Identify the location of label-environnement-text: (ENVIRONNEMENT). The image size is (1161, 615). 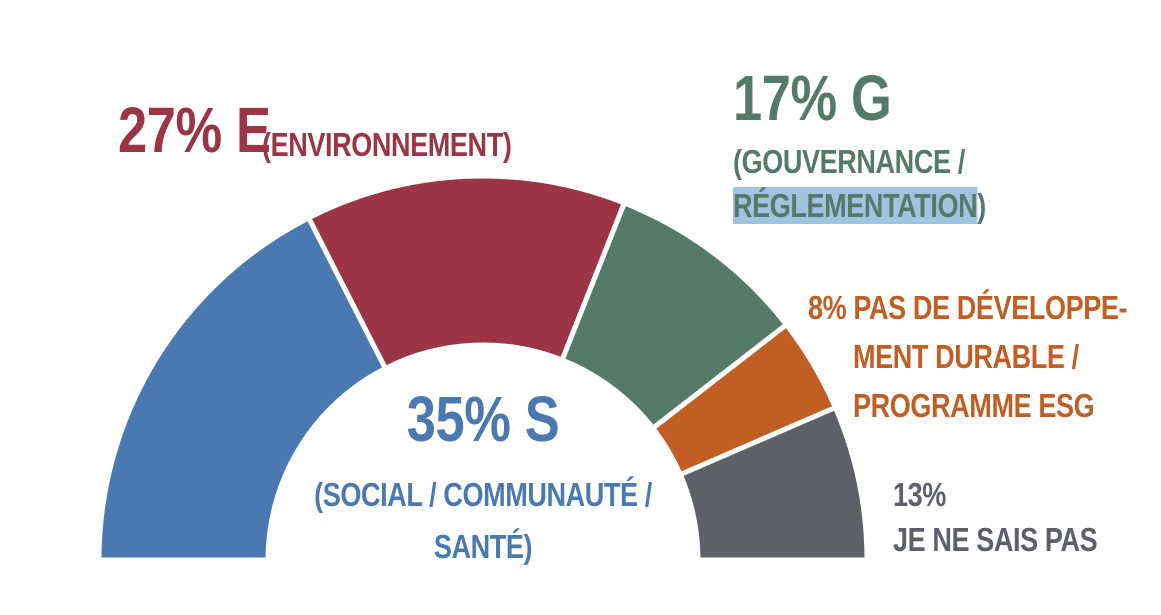
(387, 144).